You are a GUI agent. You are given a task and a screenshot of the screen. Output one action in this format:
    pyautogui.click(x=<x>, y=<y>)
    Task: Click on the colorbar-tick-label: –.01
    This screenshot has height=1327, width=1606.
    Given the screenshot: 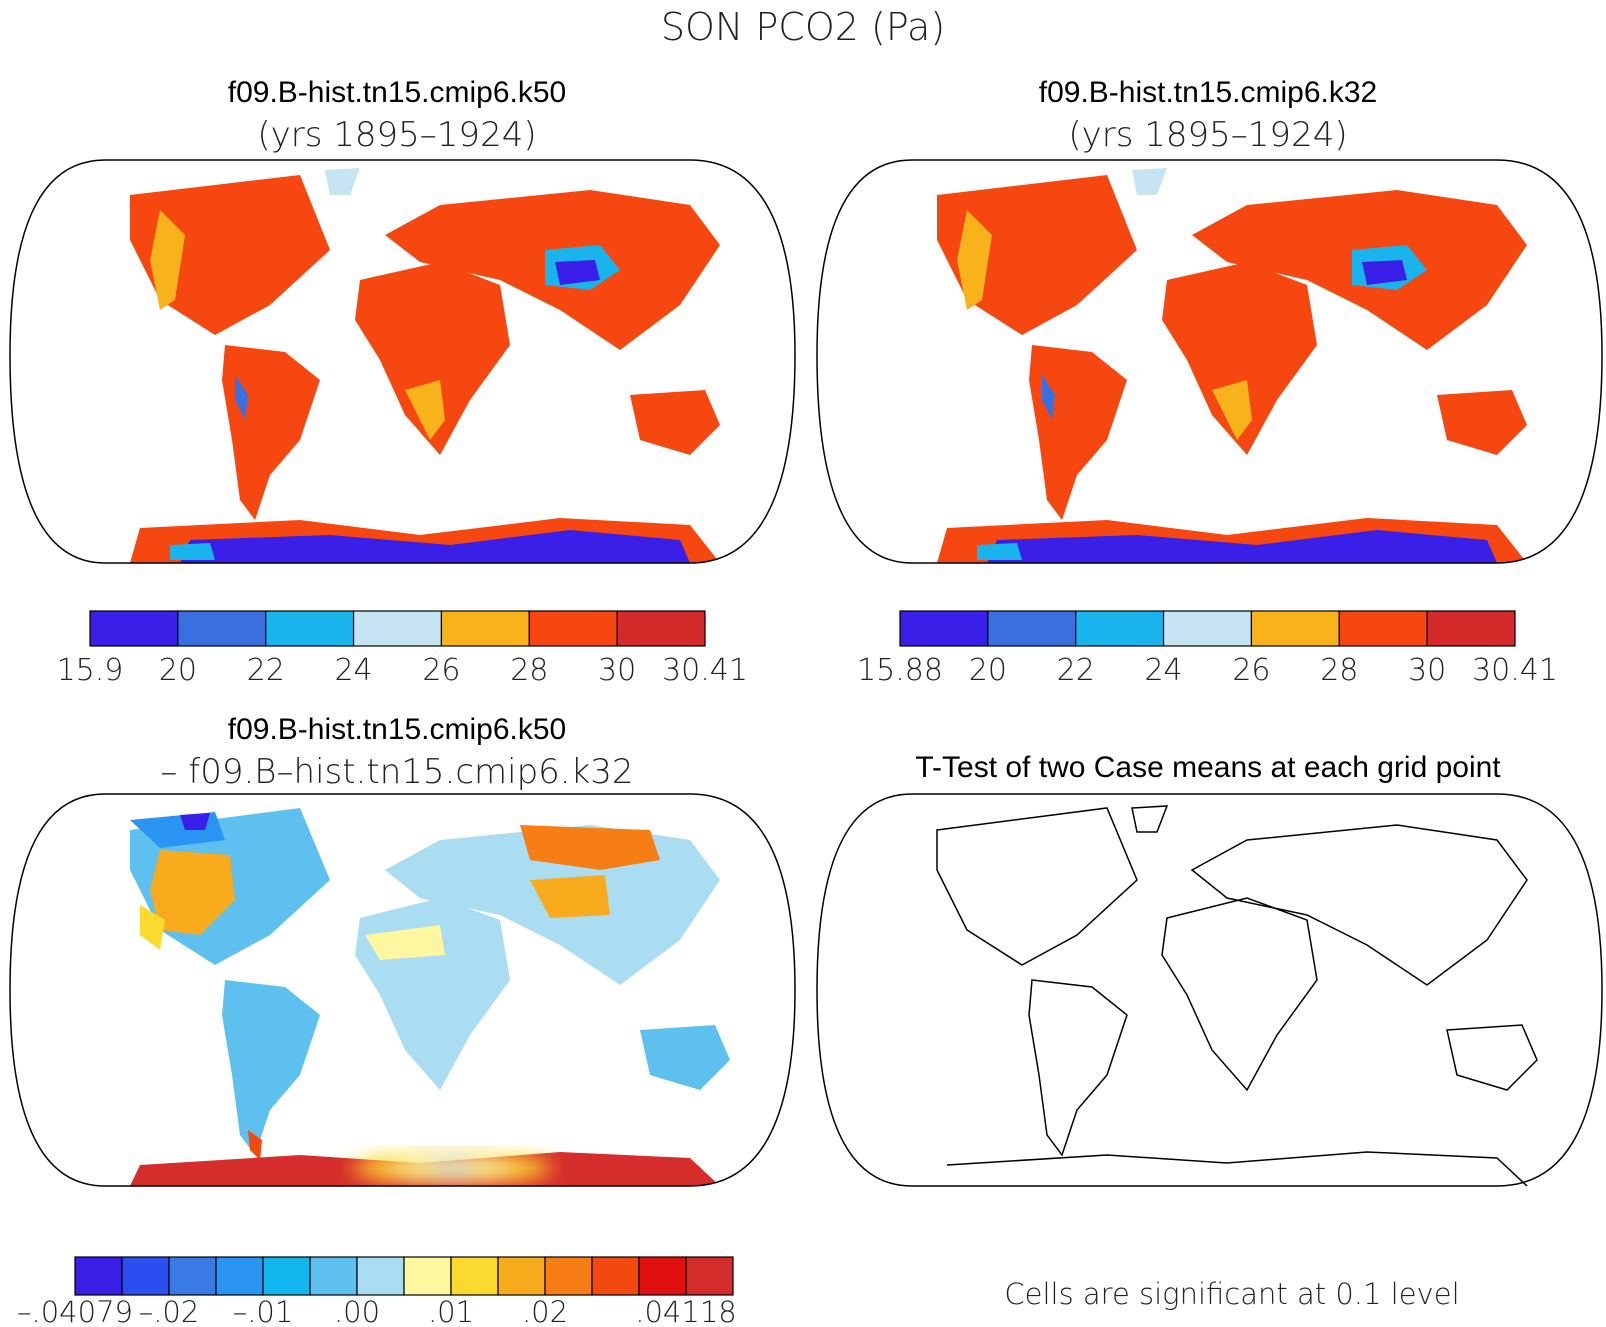 What is the action you would take?
    pyautogui.click(x=263, y=1311)
    